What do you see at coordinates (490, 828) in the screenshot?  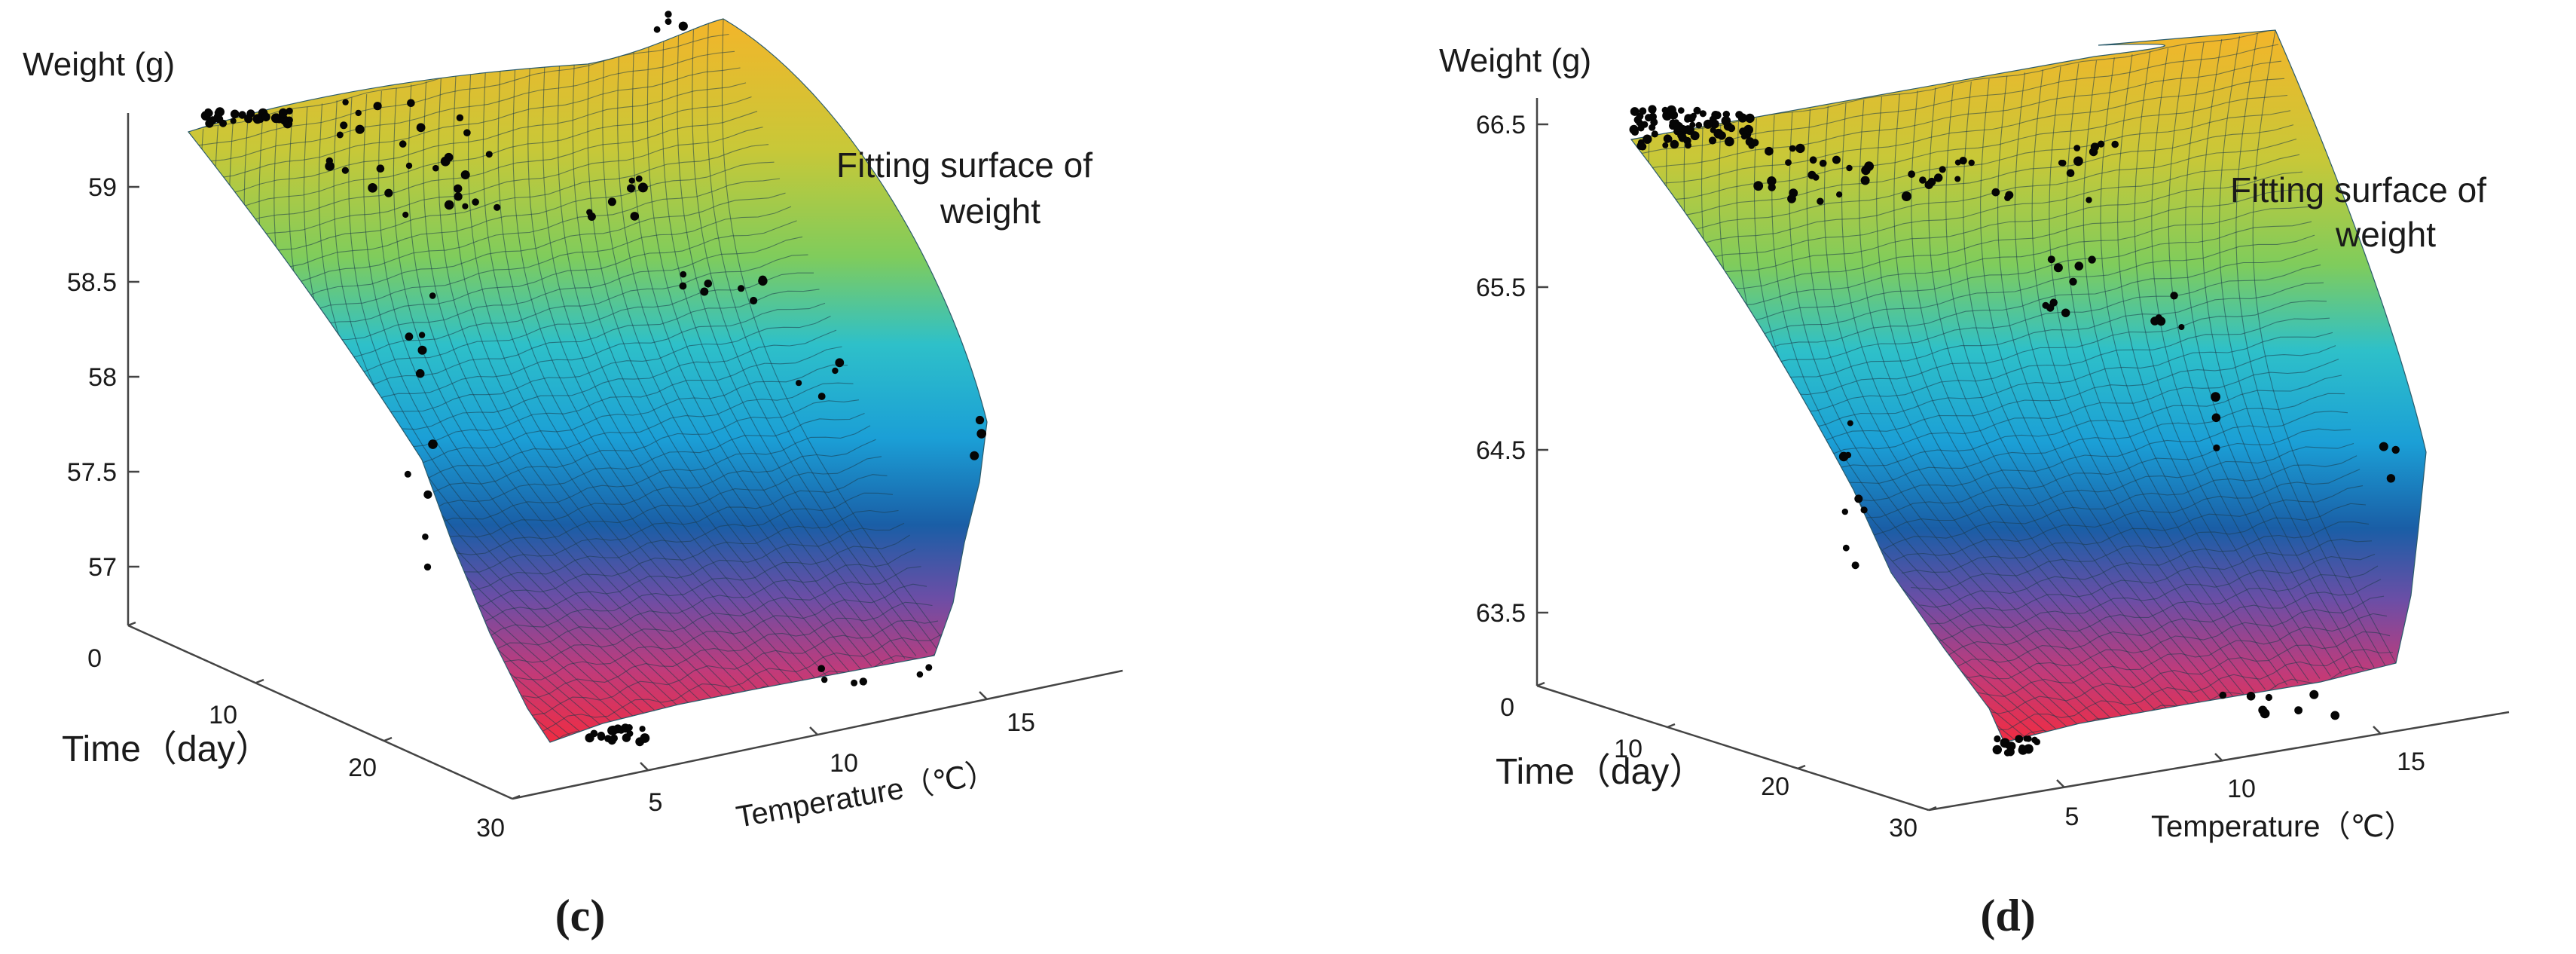 I see `y-tick-label: 30` at bounding box center [490, 828].